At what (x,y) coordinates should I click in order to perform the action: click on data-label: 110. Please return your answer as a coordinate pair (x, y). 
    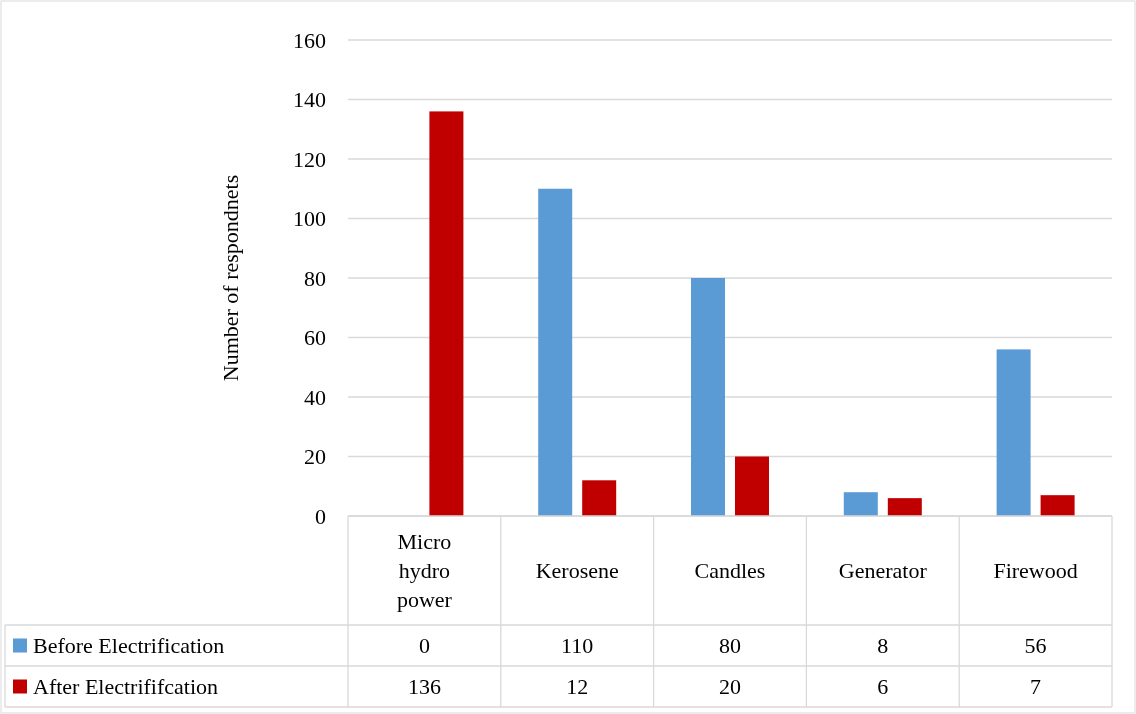
    Looking at the image, I should click on (577, 646).